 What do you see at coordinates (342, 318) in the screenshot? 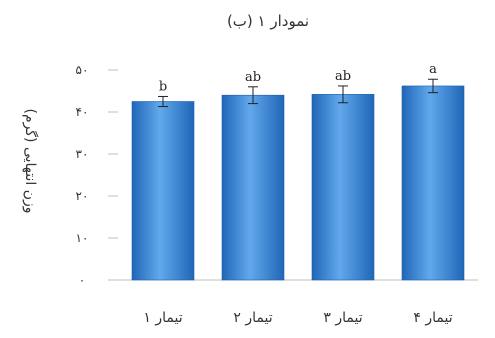
I see `category-label: تیمار ۳` at bounding box center [342, 318].